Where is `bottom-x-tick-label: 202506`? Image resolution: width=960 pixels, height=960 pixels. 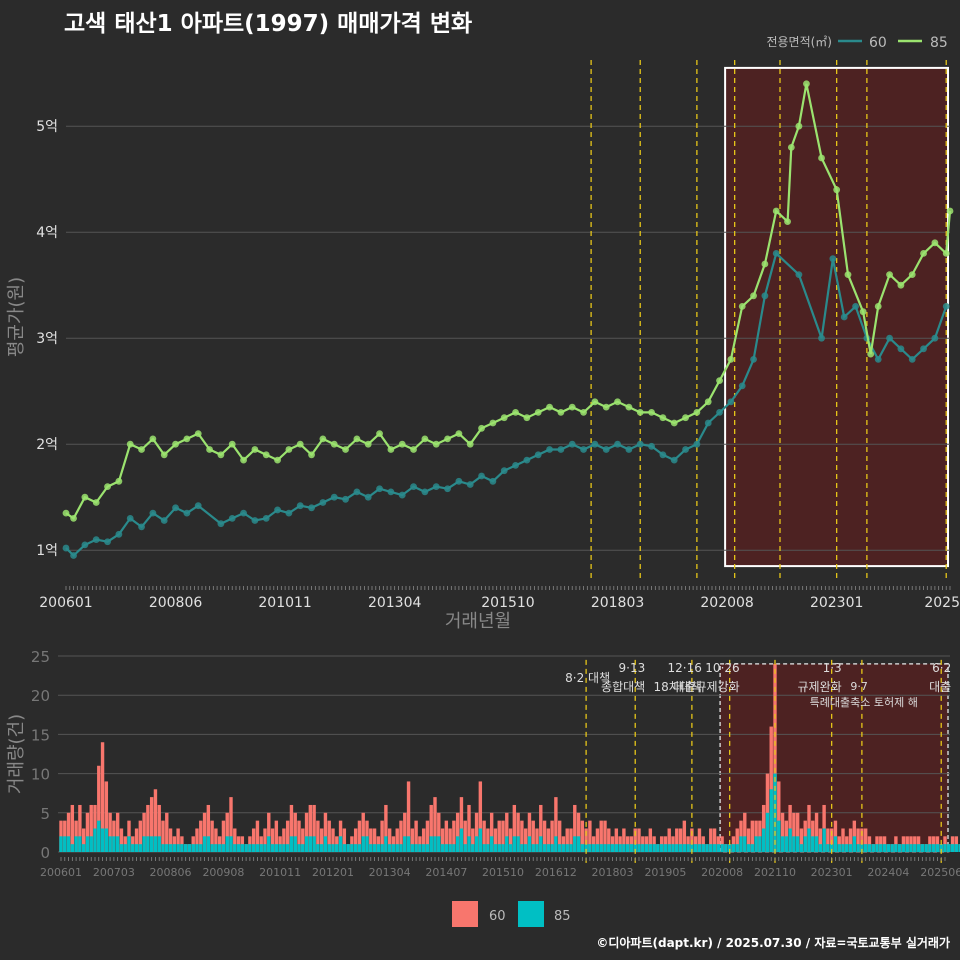
bottom-x-tick-label: 202506 is located at coordinates (940, 872).